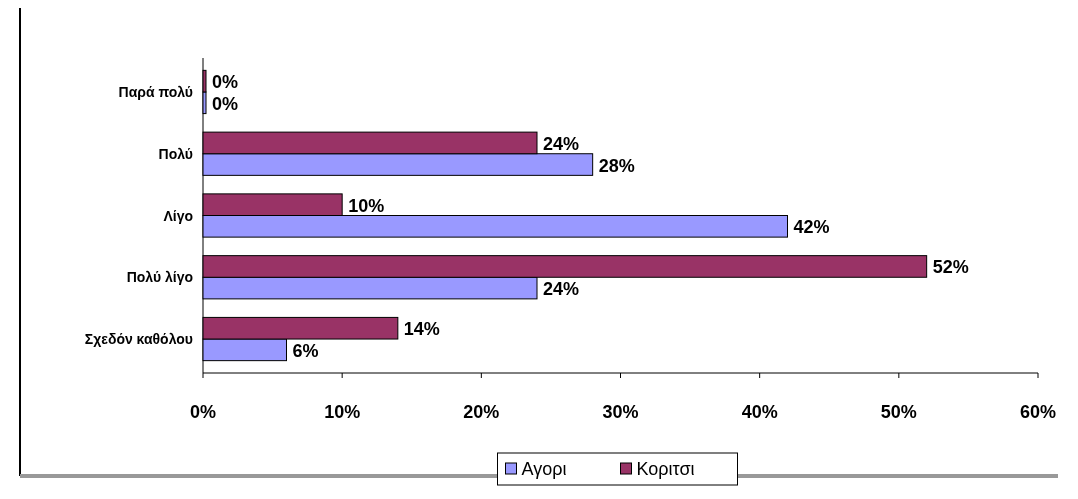  Describe the element at coordinates (1038, 412) in the screenshot. I see `x-tick-label: 60%` at that location.